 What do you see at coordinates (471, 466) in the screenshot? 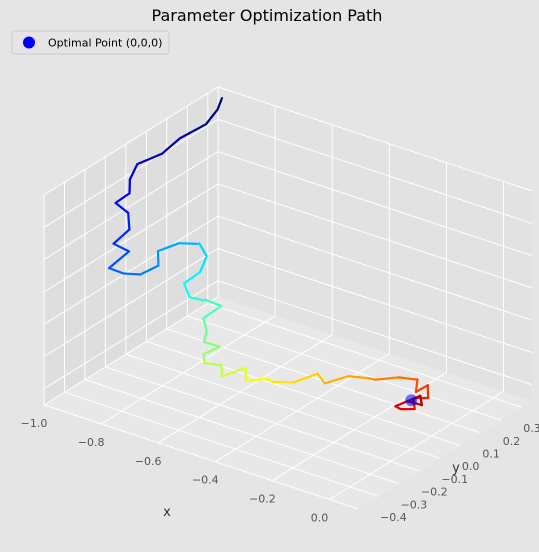
I see `y-tick-label: 0.0` at bounding box center [471, 466].